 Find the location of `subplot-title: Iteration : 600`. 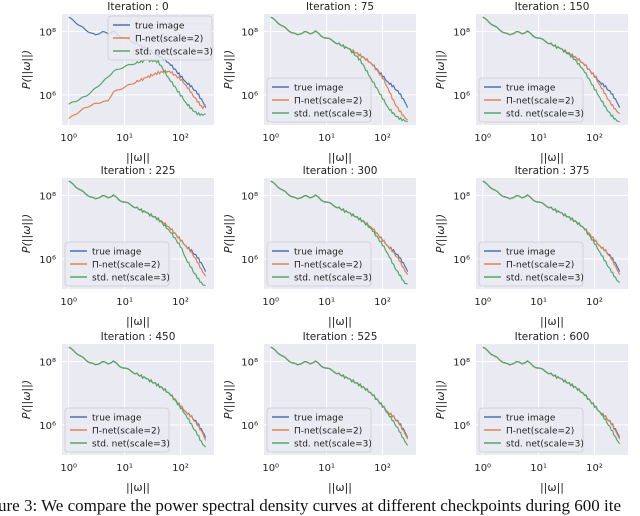

subplot-title: Iteration : 600 is located at coordinates (552, 337).